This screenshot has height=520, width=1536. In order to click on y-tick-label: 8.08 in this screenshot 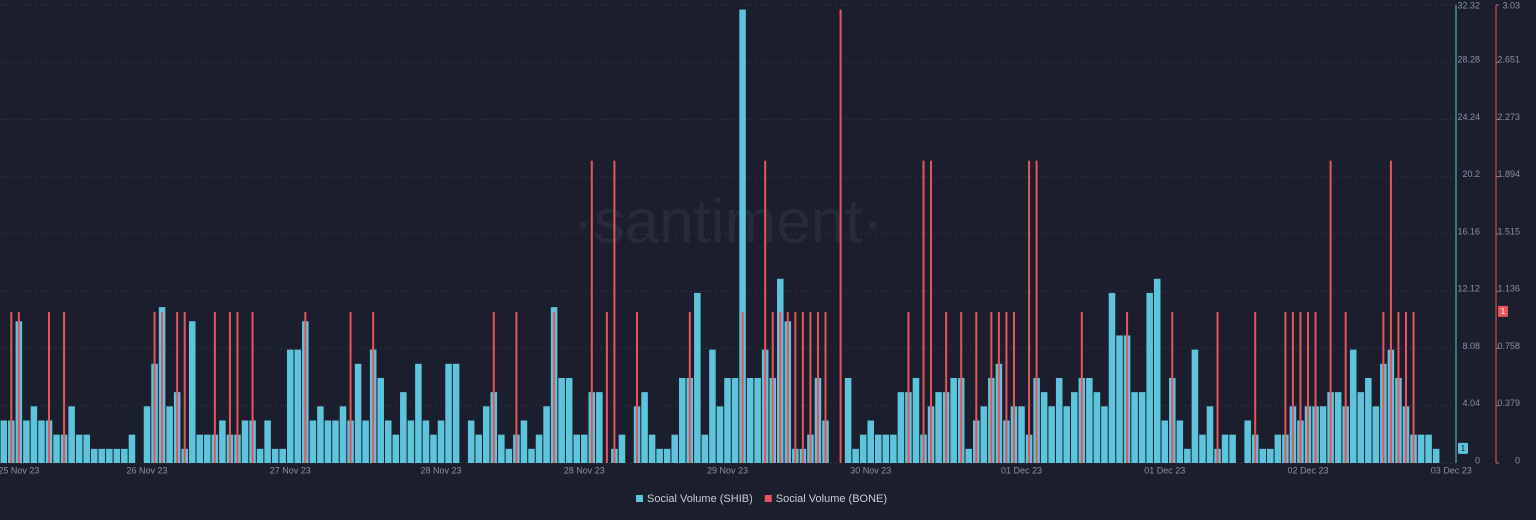, I will do `click(1471, 346)`.